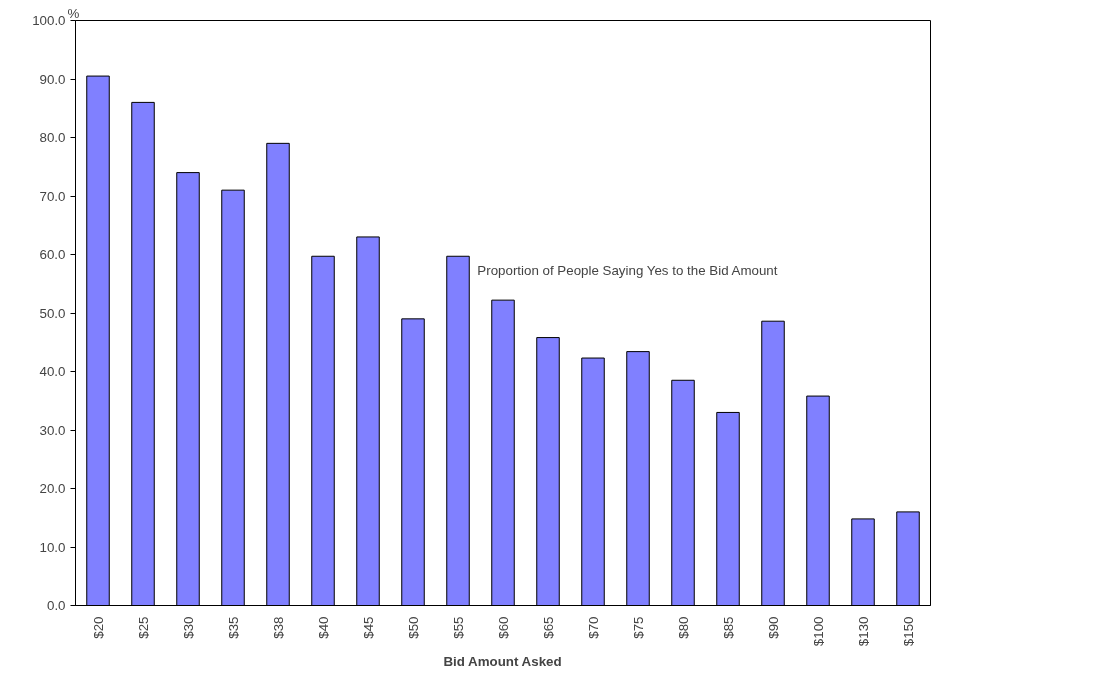 The height and width of the screenshot is (685, 1101). Describe the element at coordinates (908, 631) in the screenshot. I see `x-tick-label: $150` at that location.